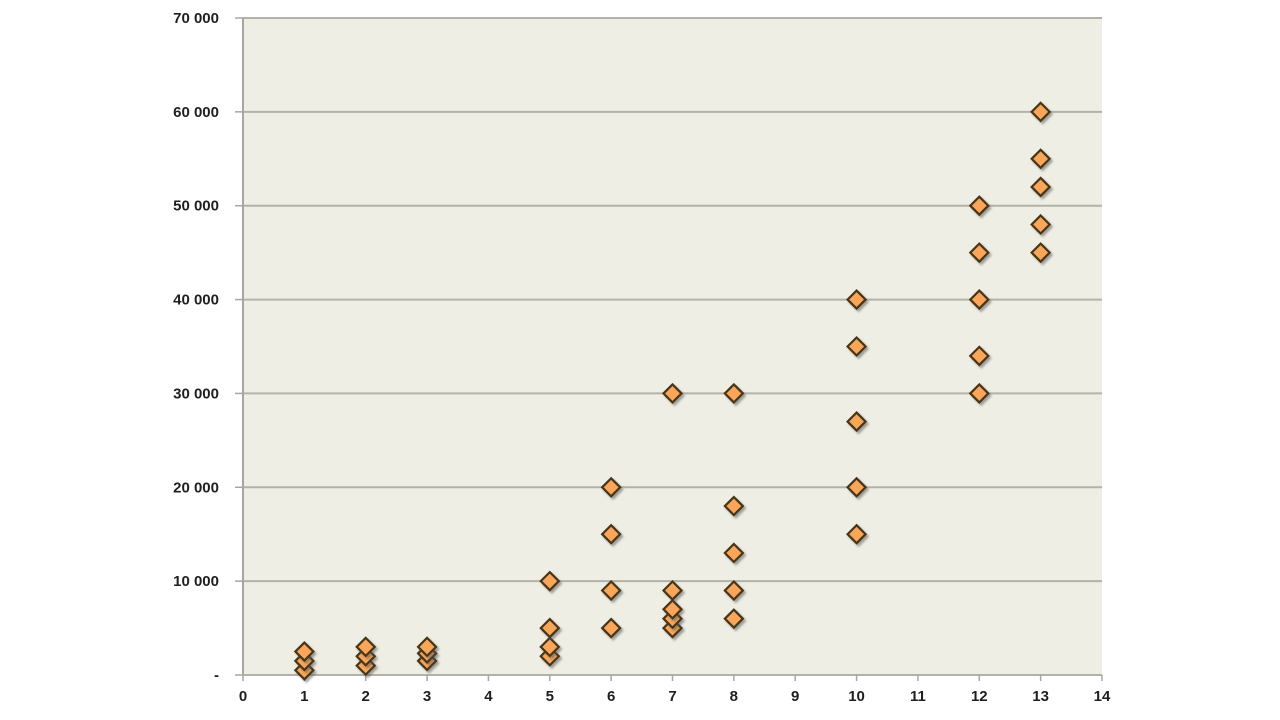 This screenshot has height=720, width=1280. I want to click on x-axis-tick-label: 9, so click(795, 696).